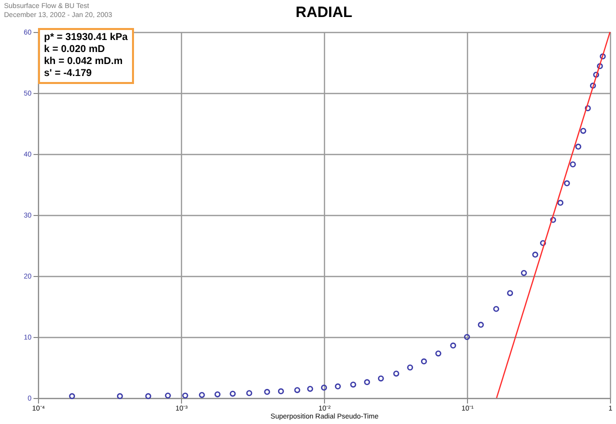 The height and width of the screenshot is (424, 616). I want to click on annotation: p* = 31930.41 kPa, so click(86, 38).